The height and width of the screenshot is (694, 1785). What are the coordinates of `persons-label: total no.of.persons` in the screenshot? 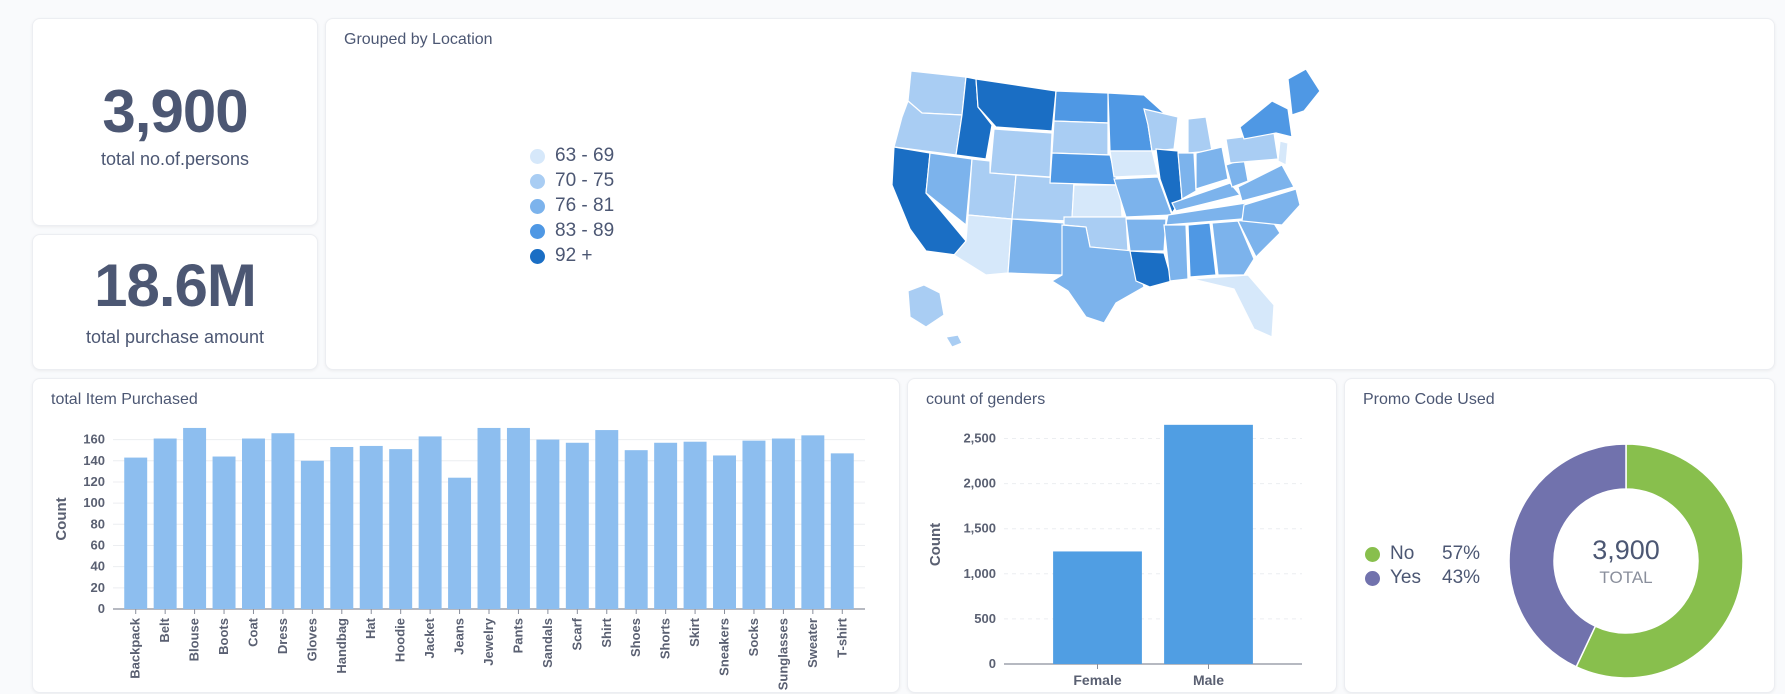 It's located at (175, 159).